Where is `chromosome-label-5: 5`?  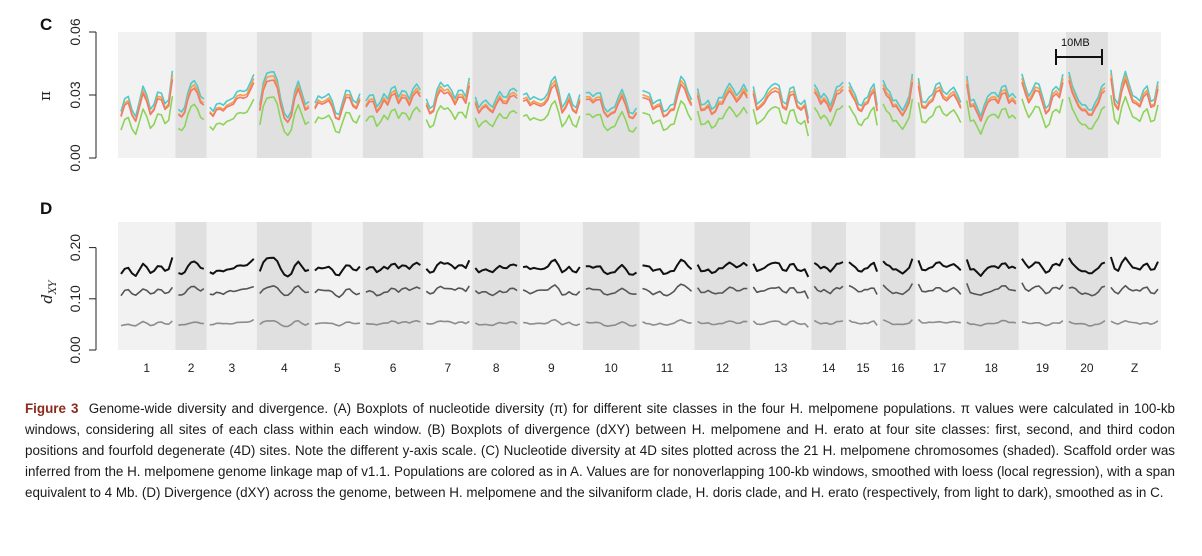 chromosome-label-5: 5 is located at coordinates (337, 368).